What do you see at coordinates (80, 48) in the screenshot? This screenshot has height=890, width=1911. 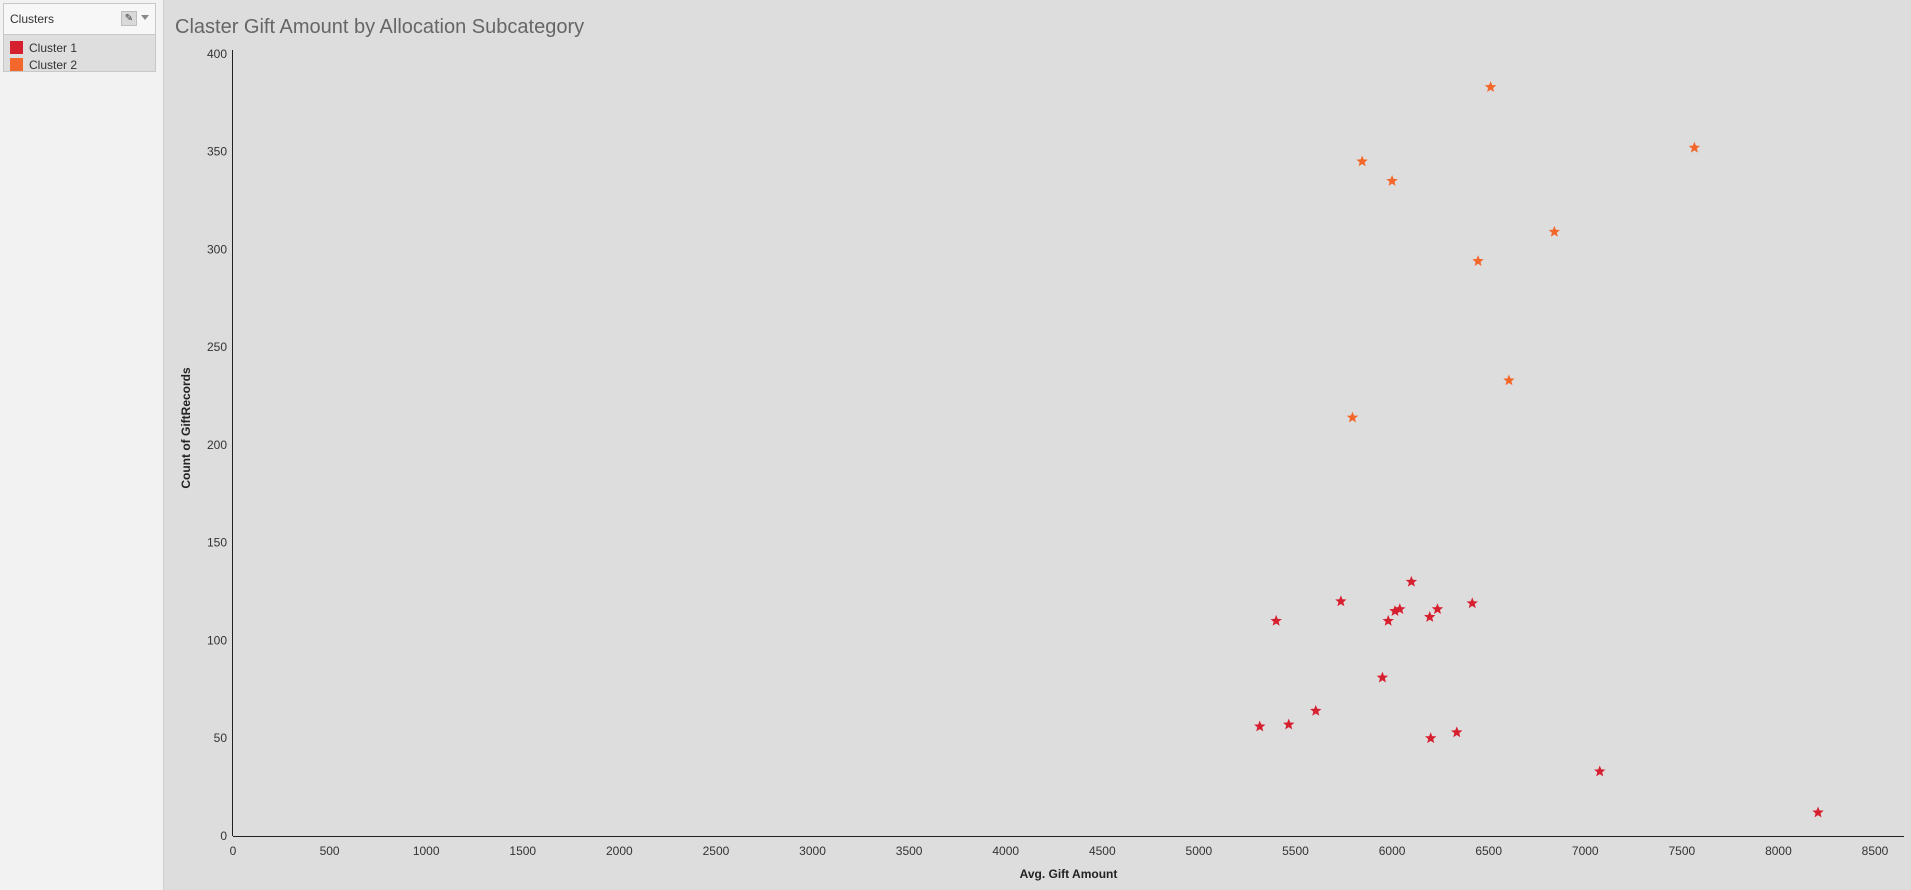 I see `legend-item-cluster-1: Cluster 1` at bounding box center [80, 48].